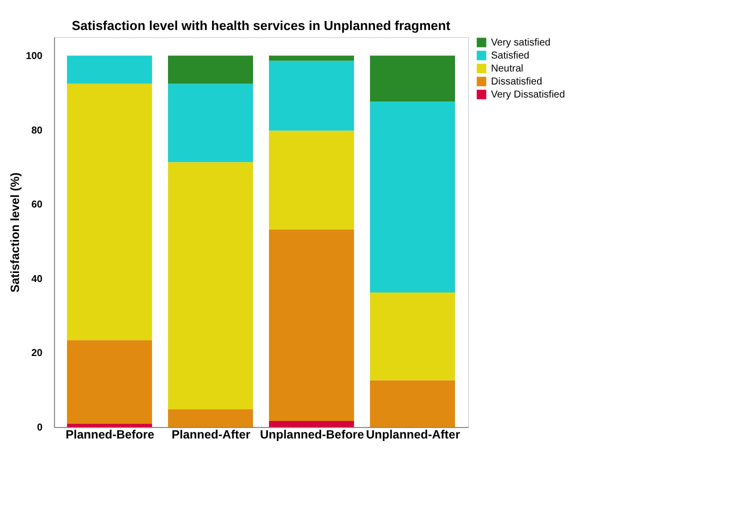 Image resolution: width=731 pixels, height=521 pixels. I want to click on legend-label: Satisfied, so click(510, 56).